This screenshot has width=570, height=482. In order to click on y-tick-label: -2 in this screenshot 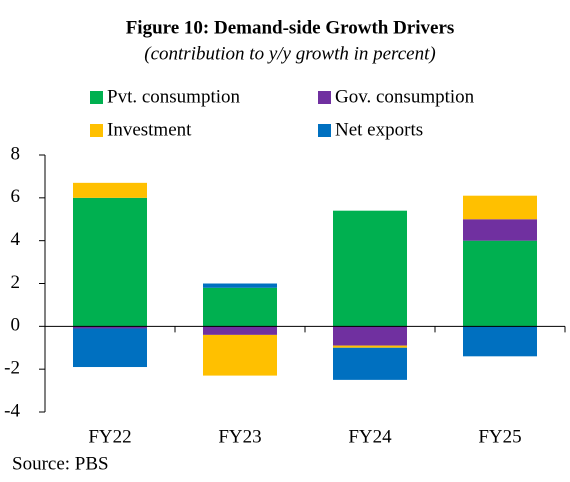, I will do `click(12, 368)`.